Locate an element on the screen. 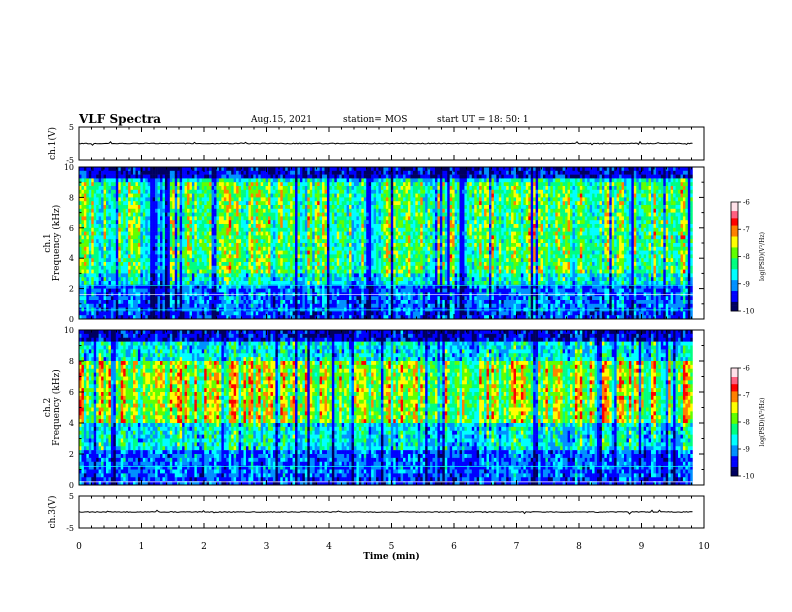 This screenshot has width=792, height=612. ch2-spectrogram-colorbar-tick-label: -6 is located at coordinates (746, 369).